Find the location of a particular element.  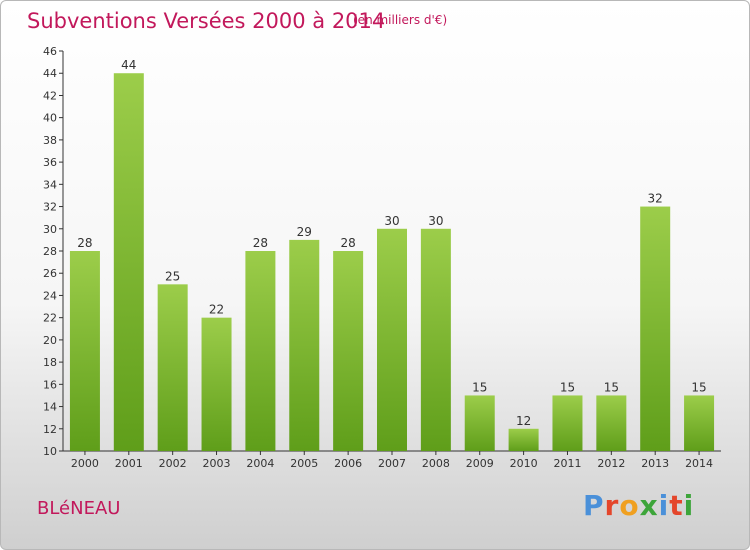

data-label-2002: 25 is located at coordinates (172, 276).